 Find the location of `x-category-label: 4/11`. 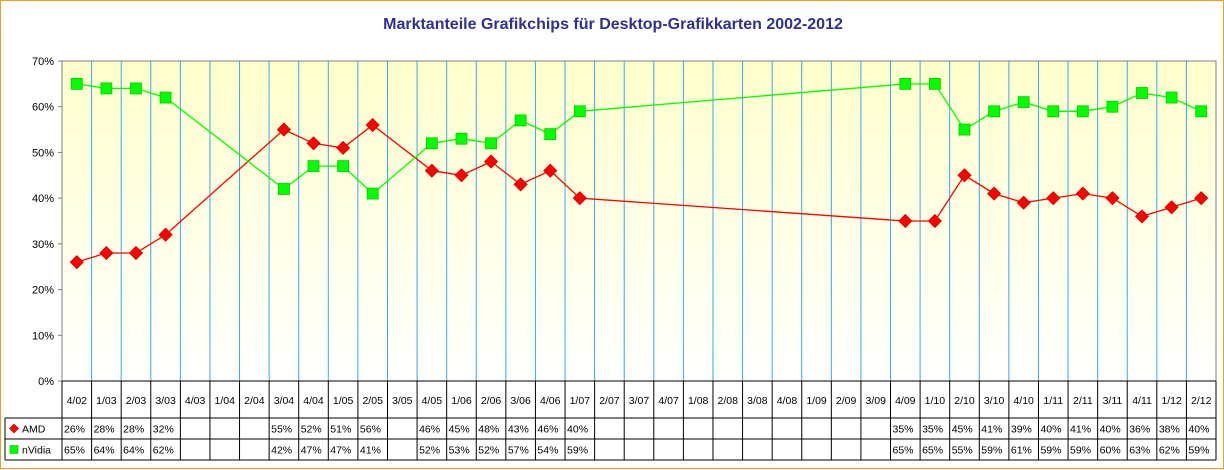

x-category-label: 4/11 is located at coordinates (1142, 401).